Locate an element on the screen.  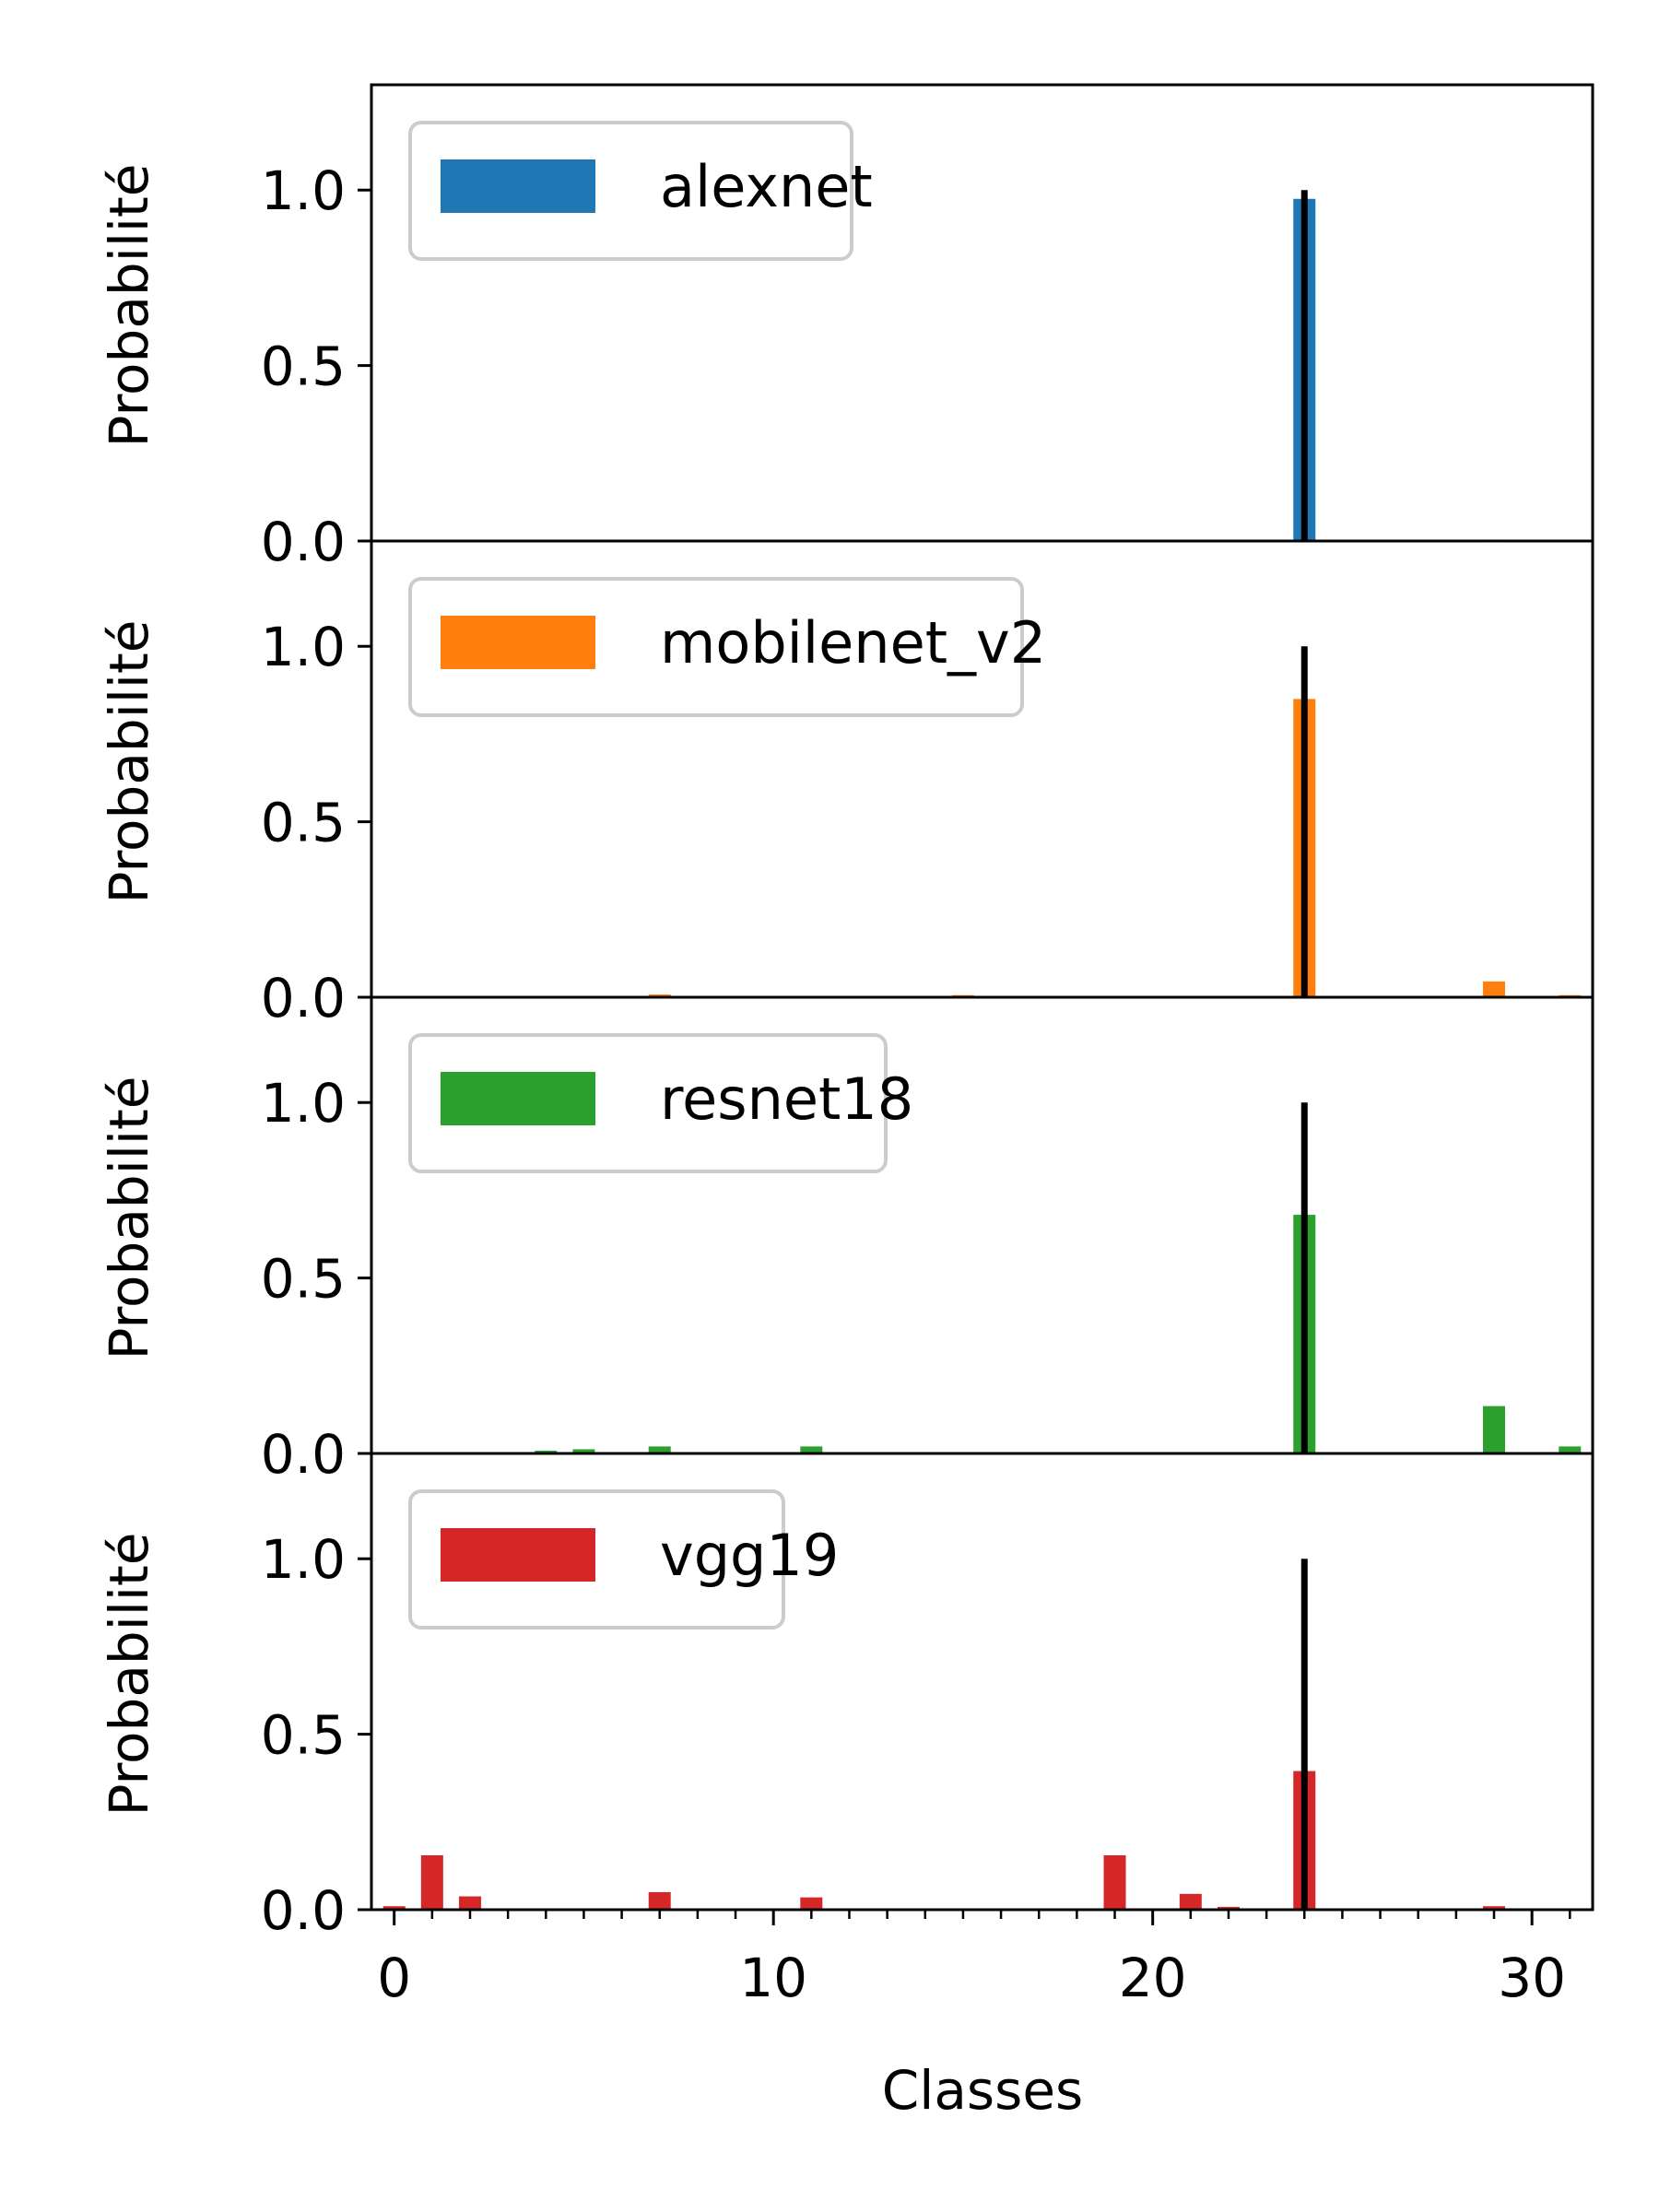
x-tick-label-20: 20 is located at coordinates (1153, 1978).